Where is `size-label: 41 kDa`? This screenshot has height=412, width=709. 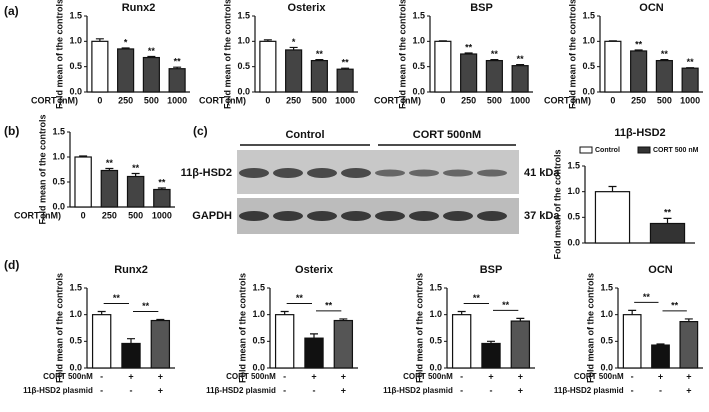 size-label: 41 kDa is located at coordinates (542, 173).